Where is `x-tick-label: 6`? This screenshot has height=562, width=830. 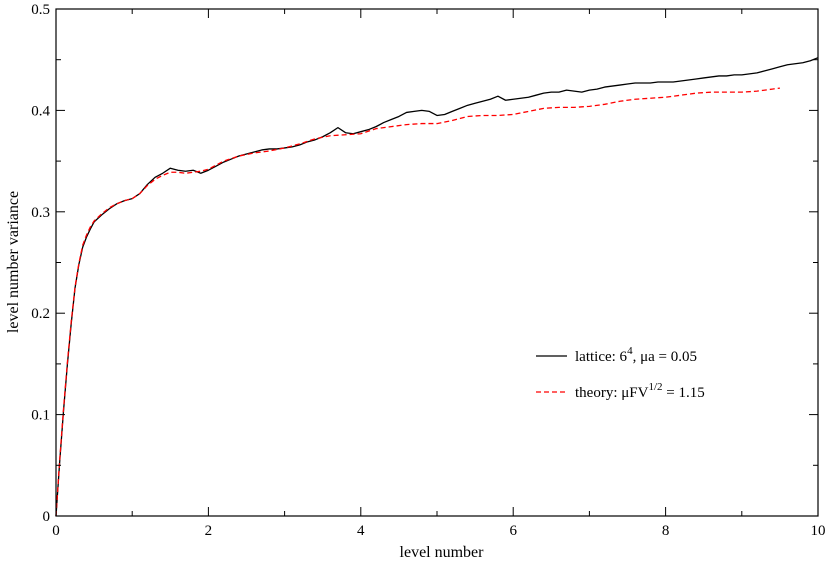 x-tick-label: 6 is located at coordinates (513, 531).